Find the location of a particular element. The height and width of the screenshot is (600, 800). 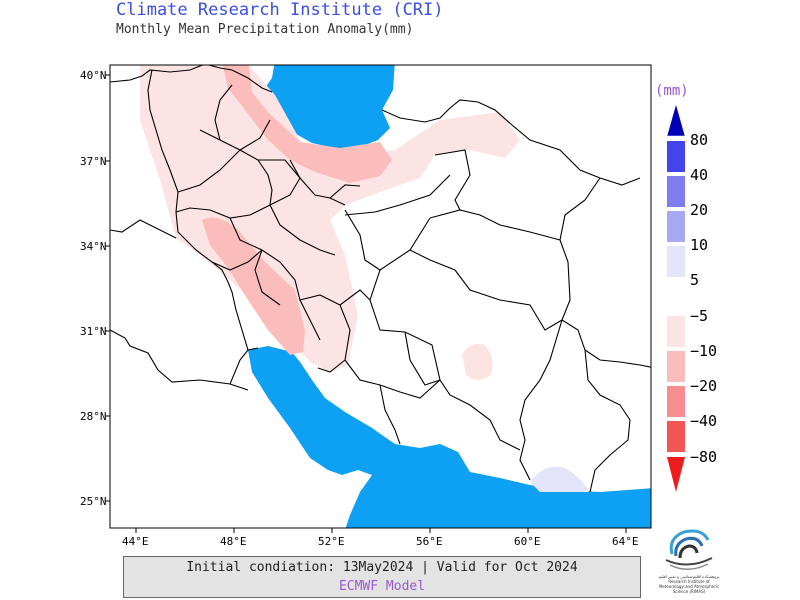

lon-label-52e: 52°E is located at coordinates (331, 541).